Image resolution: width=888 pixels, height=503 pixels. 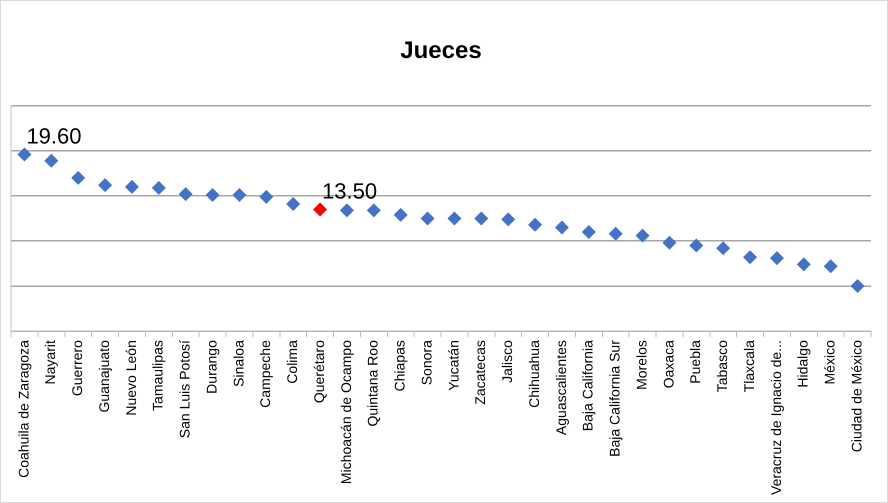 What do you see at coordinates (50, 362) in the screenshot?
I see `x-tick-label: Nayarit` at bounding box center [50, 362].